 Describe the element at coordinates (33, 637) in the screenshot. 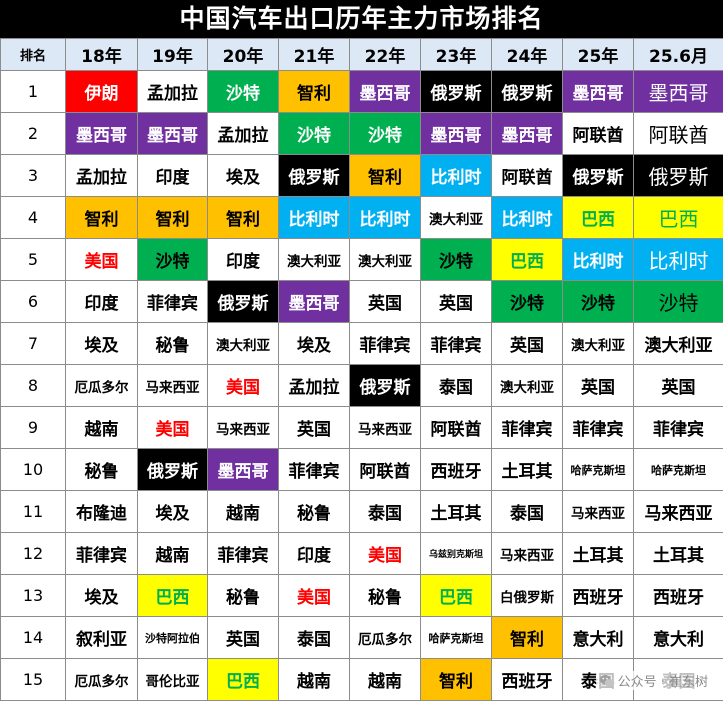

I see `rank-cell: 14` at that location.